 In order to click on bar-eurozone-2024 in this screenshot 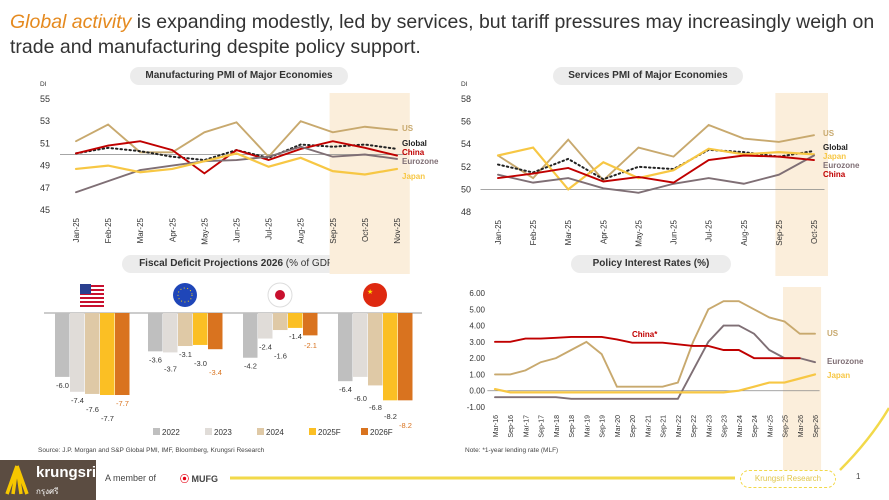, I will do `click(185, 330)`.